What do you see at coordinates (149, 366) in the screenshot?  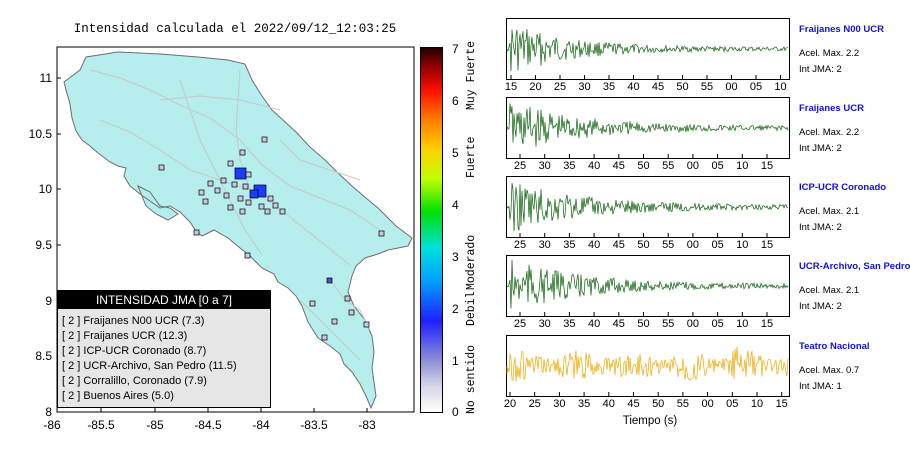 I see `legend-row: [ 2 ] UCR-Archivo, San Pedro (11.5)` at bounding box center [149, 366].